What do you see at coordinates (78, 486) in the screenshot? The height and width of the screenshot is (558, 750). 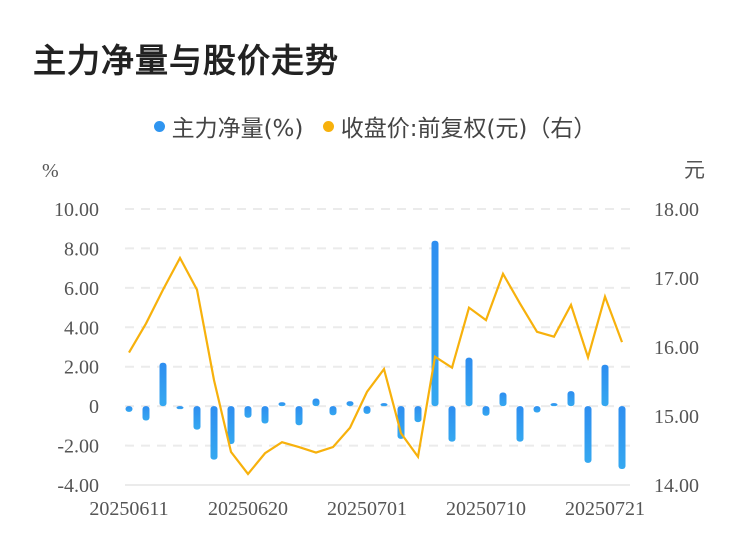 I see `left-axis-tick-label: -4.00` at bounding box center [78, 486].